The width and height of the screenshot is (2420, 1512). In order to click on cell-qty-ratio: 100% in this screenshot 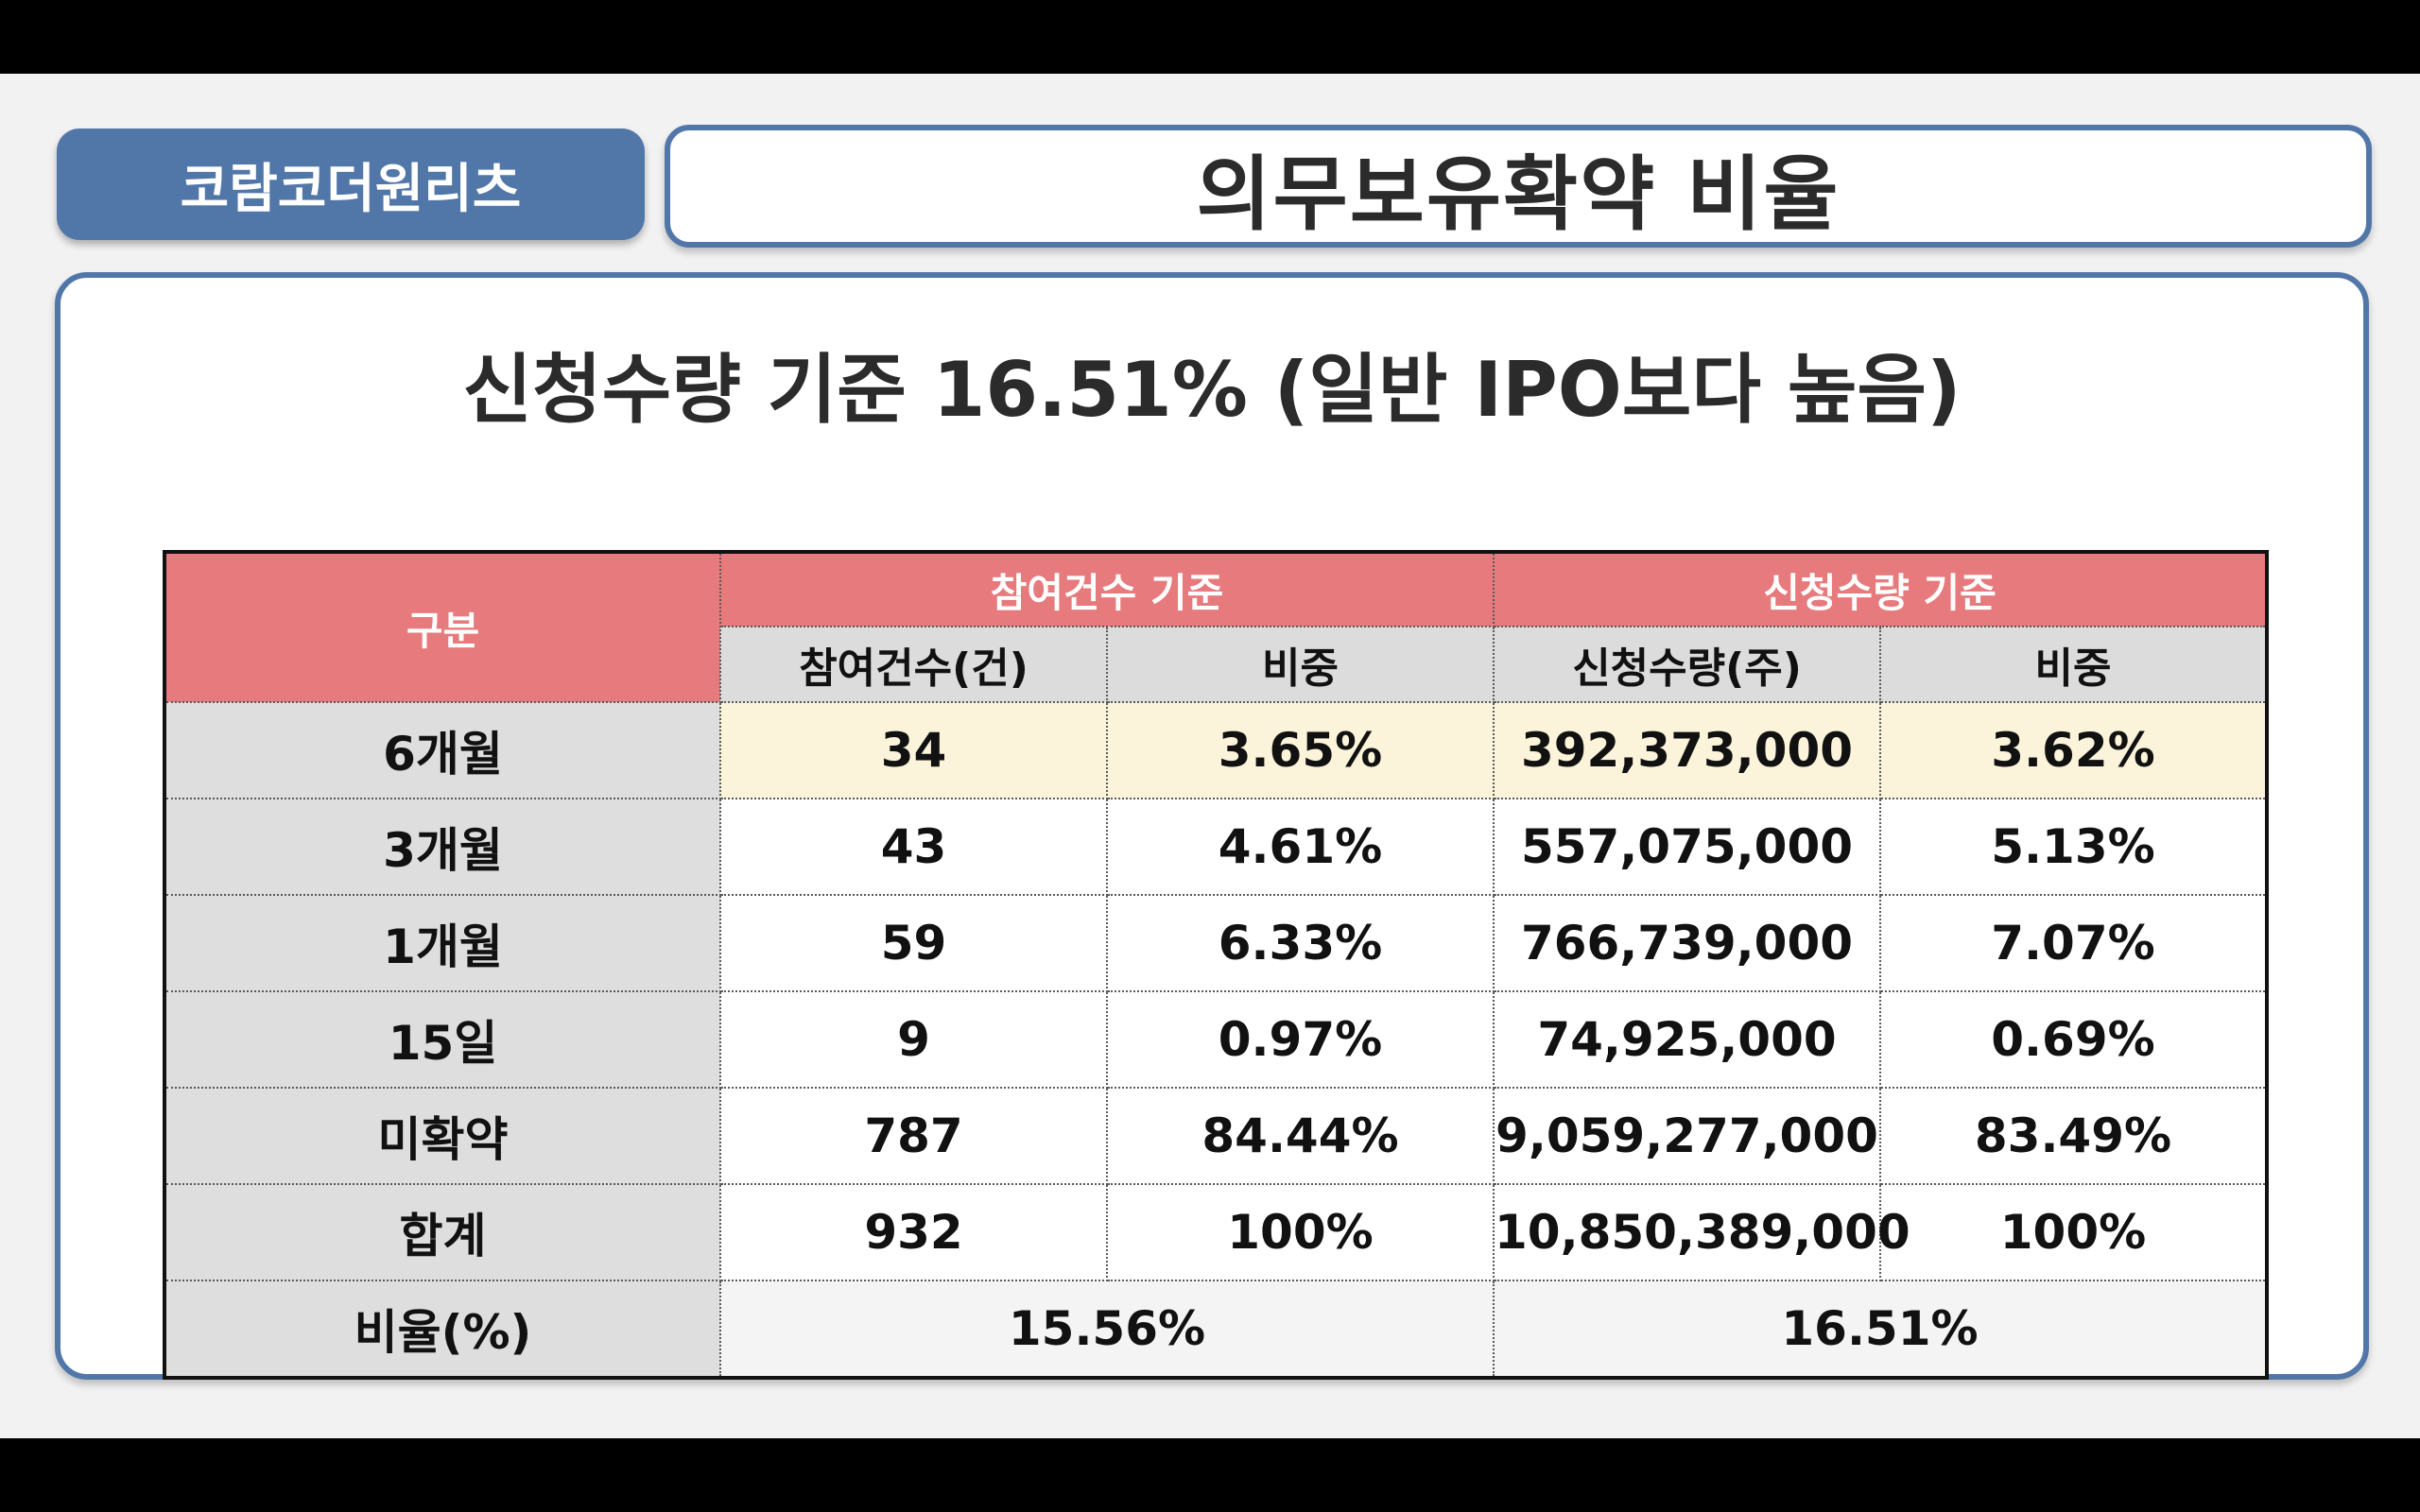, I will do `click(2073, 1232)`.